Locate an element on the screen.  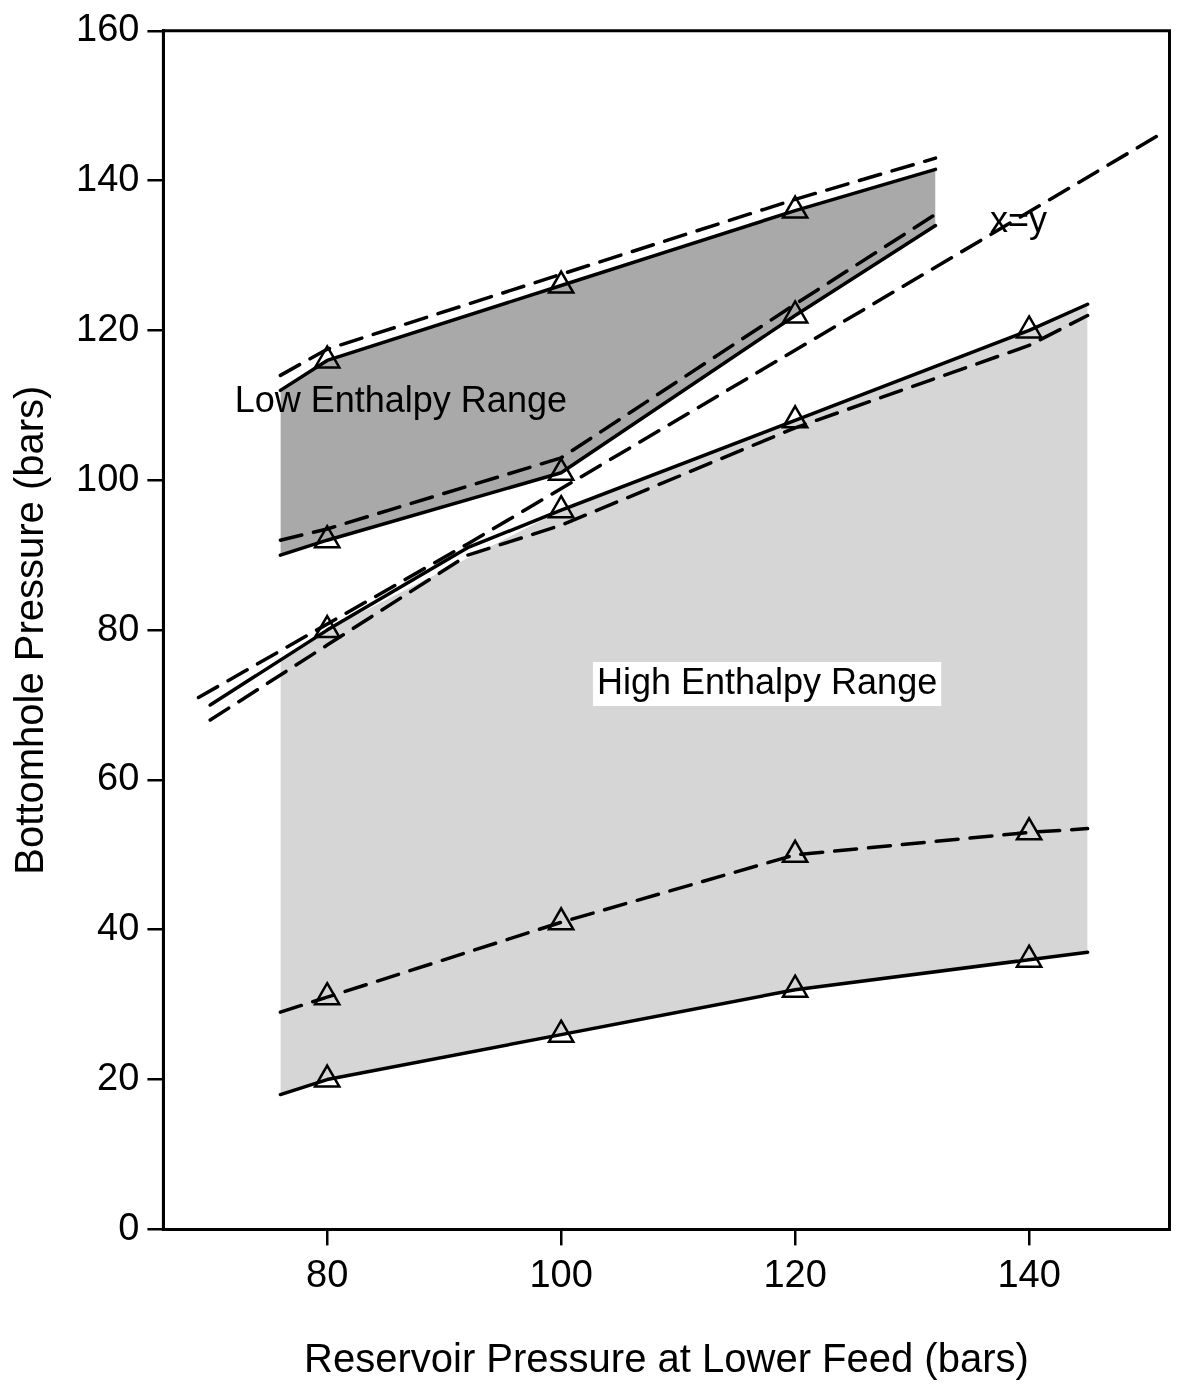
annotation: Low Enthalpy Range is located at coordinates (400, 400).